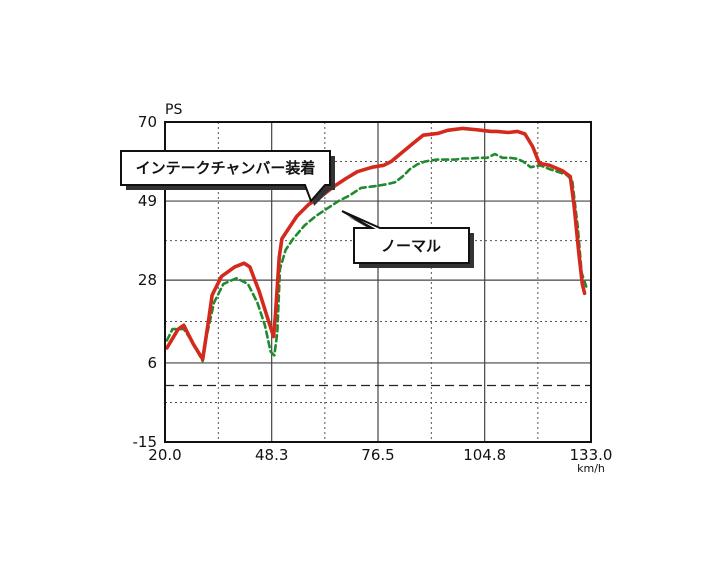 This screenshot has width=720, height=576. What do you see at coordinates (164, 455) in the screenshot?
I see `x-tick-label: 20.0` at bounding box center [164, 455].